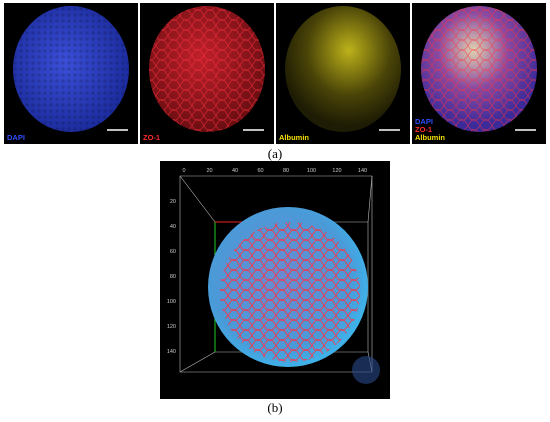  Describe the element at coordinates (235, 171) in the screenshot. I see `x-axis-label: 40` at that location.